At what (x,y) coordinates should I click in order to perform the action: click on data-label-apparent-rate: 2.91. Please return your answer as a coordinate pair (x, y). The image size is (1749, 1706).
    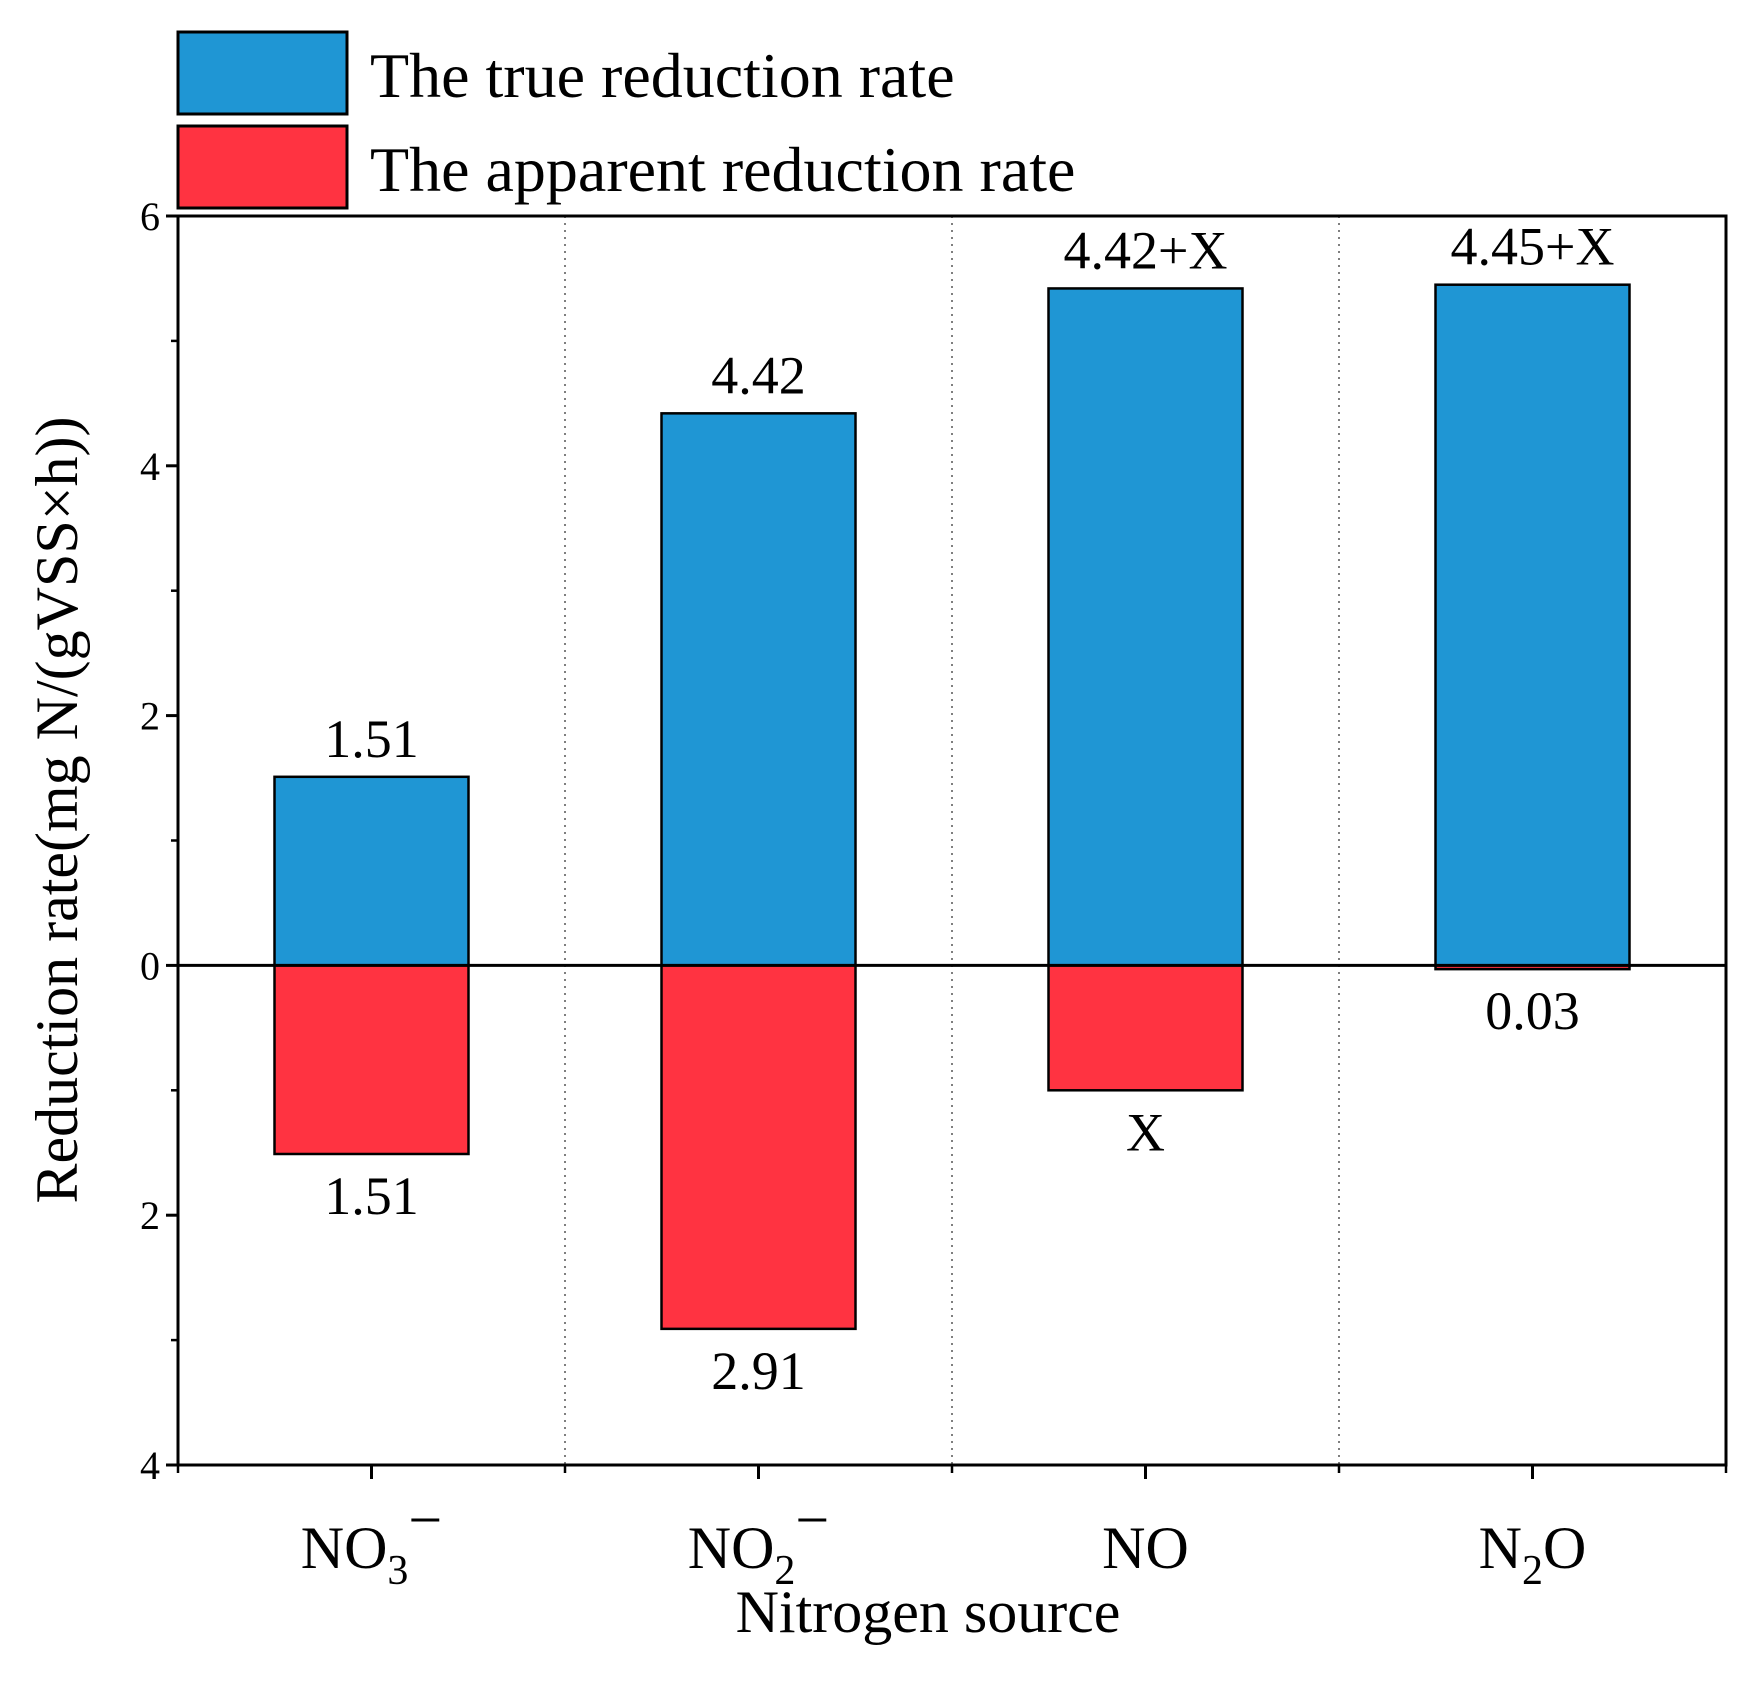
    Looking at the image, I should click on (758, 1371).